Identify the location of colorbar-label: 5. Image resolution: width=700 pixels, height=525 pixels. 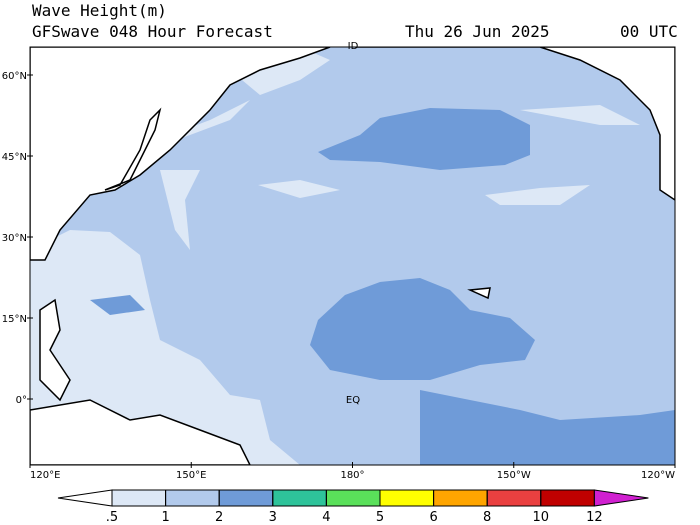
(380, 517).